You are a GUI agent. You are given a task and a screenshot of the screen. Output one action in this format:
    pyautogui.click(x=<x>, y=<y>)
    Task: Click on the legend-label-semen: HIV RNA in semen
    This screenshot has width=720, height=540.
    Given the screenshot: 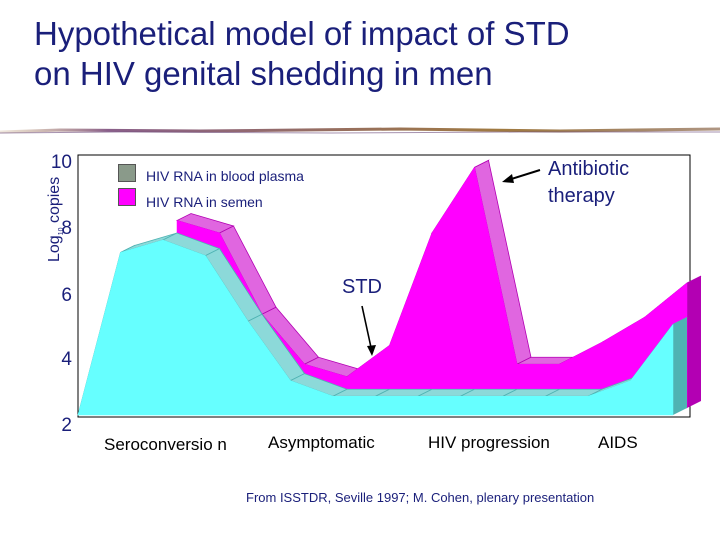 What is the action you would take?
    pyautogui.click(x=204, y=202)
    